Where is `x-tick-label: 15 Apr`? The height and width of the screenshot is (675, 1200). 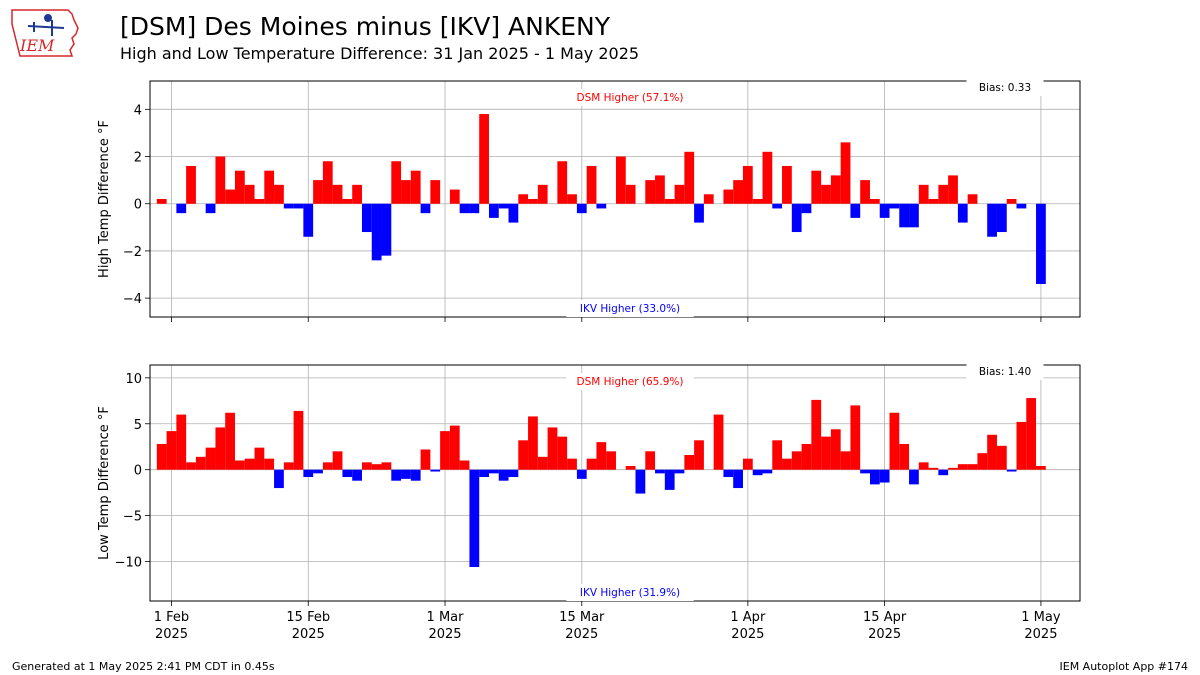 x-tick-label: 15 Apr is located at coordinates (885, 617).